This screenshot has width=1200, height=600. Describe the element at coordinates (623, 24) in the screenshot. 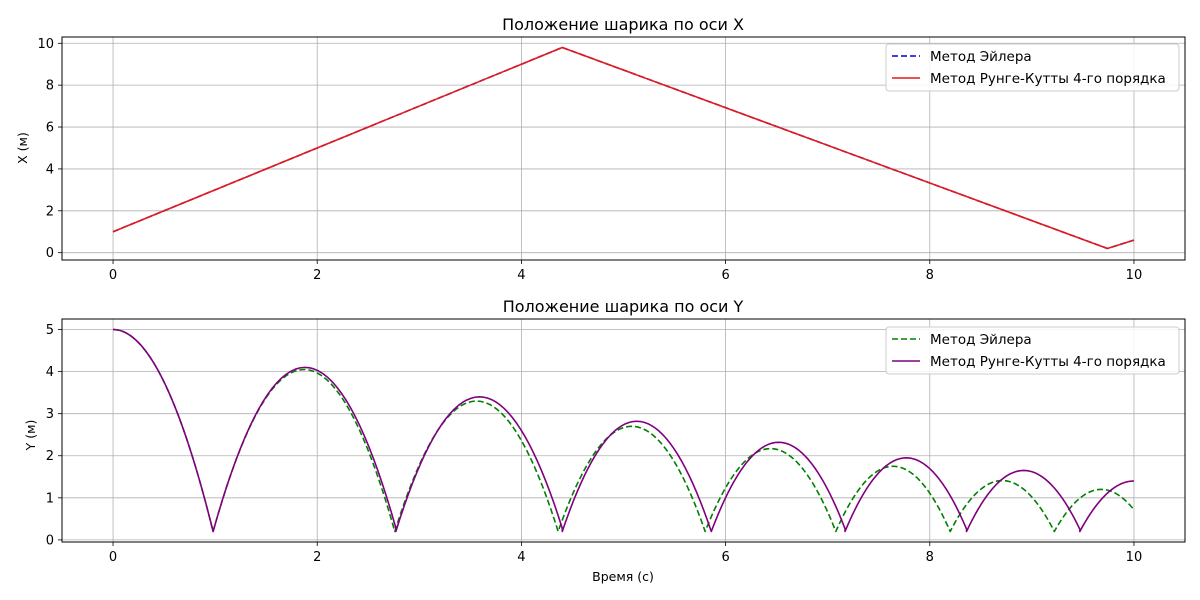

I see `chart-title: Положение шарика по оси X` at that location.